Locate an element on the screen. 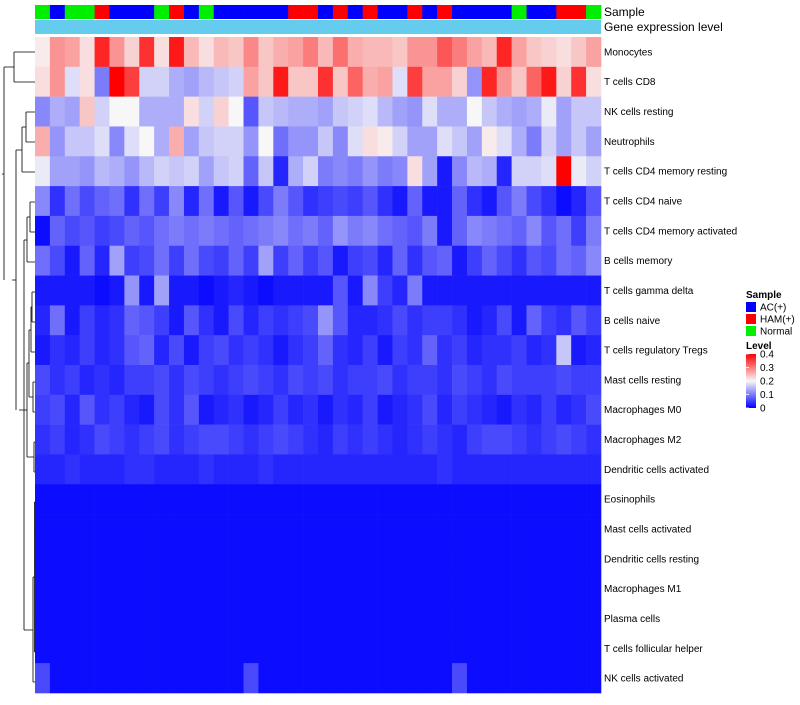 Image resolution: width=800 pixels, height=705 pixels. row-dendrogram is located at coordinates (18, 367).